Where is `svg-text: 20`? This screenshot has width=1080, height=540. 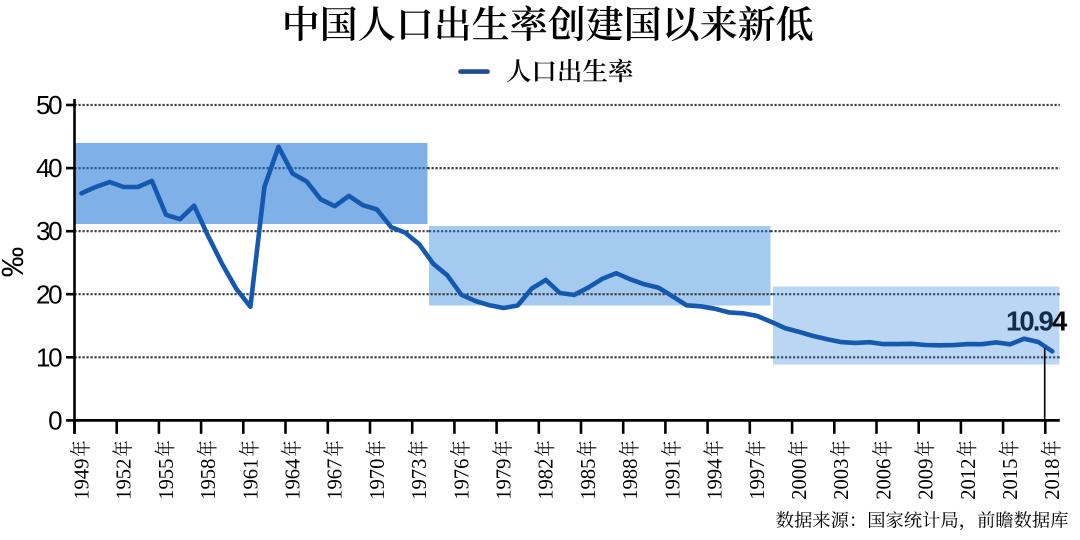
svg-text: 20 is located at coordinates (49, 294).